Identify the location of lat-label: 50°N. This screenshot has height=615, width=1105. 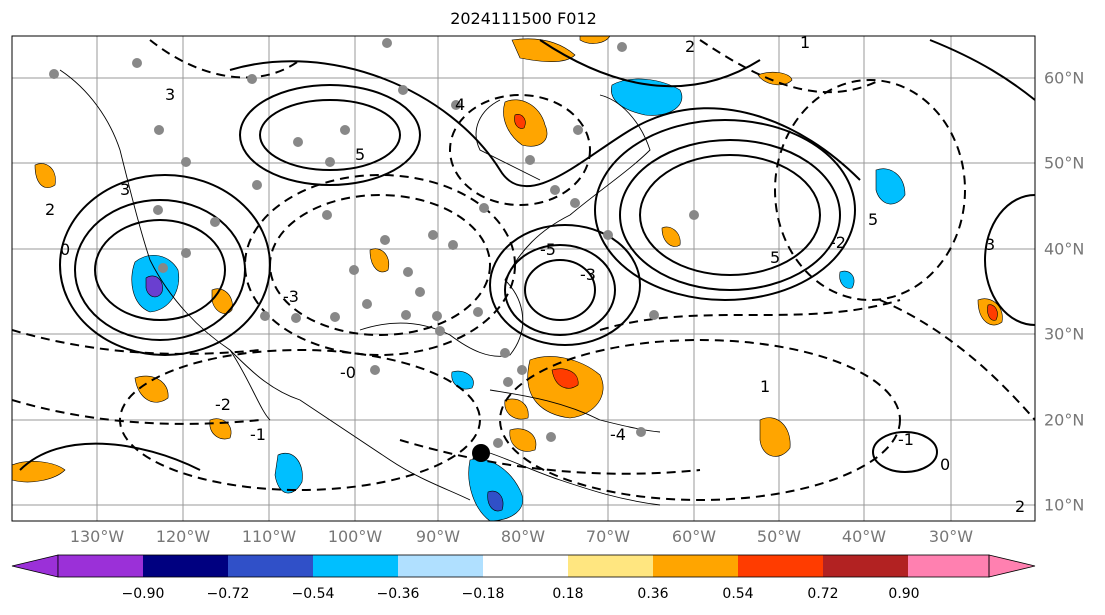
(1064, 163).